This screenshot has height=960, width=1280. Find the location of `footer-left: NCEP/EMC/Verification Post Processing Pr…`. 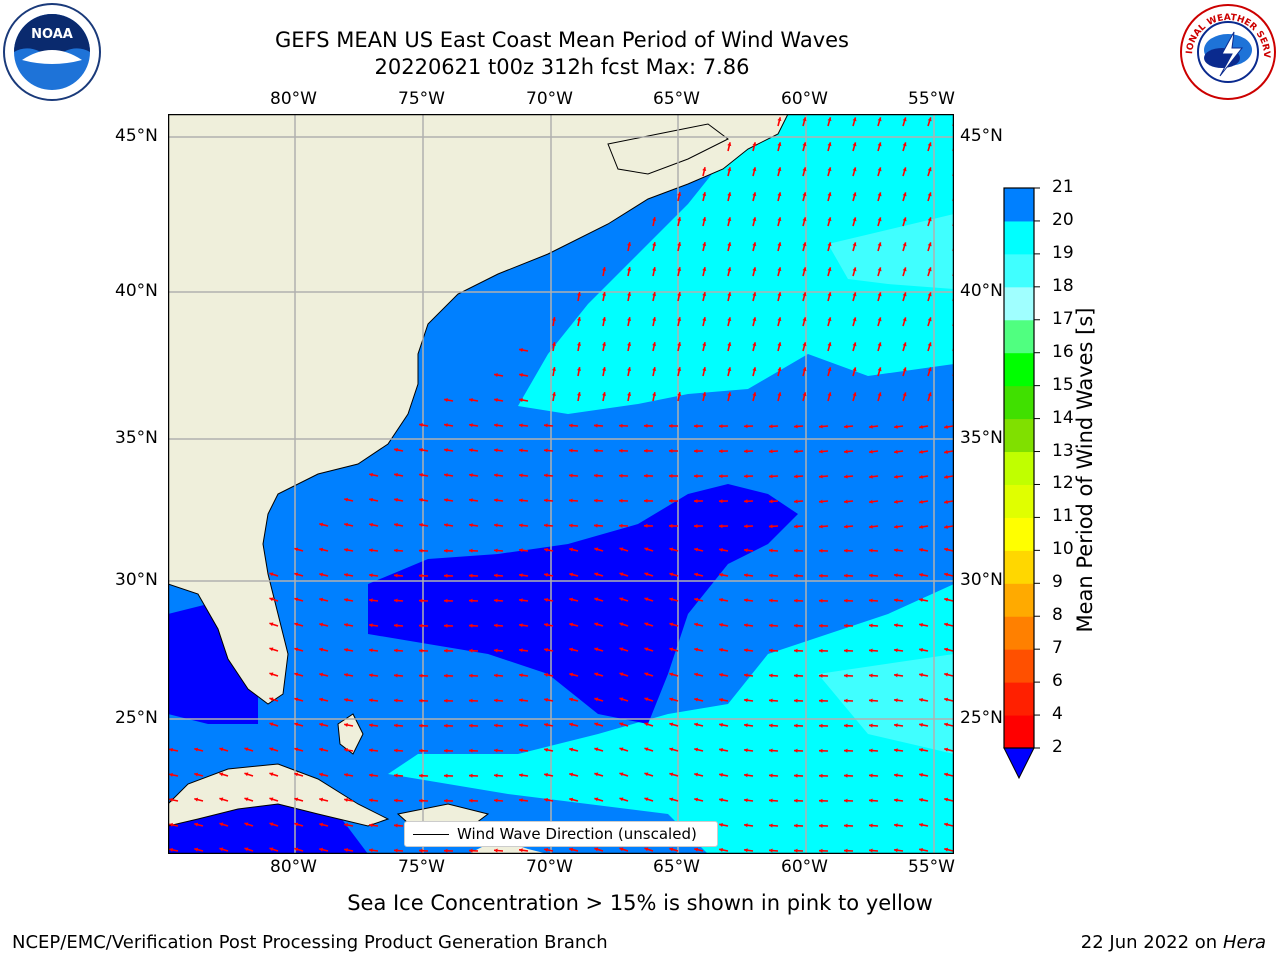

footer-left: NCEP/EMC/Verification Post Processing Pr… is located at coordinates (310, 942).